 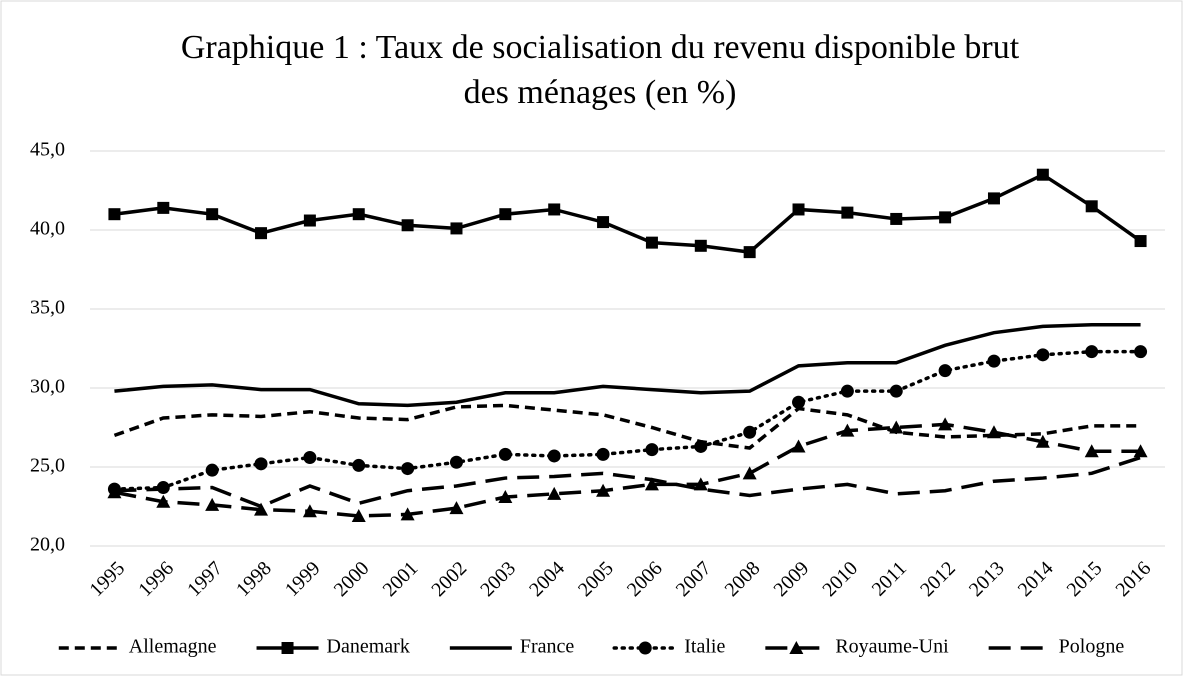 I want to click on y-tick-label: 30,0, so click(x=47, y=387).